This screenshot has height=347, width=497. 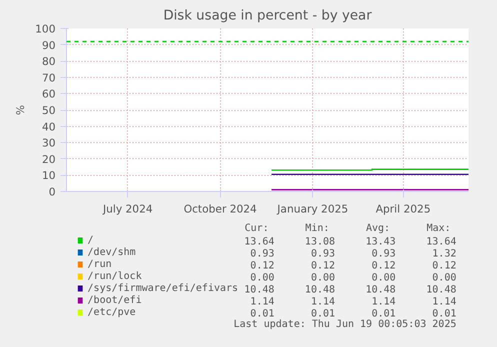 I want to click on y-tick-label: 50, so click(x=49, y=110).